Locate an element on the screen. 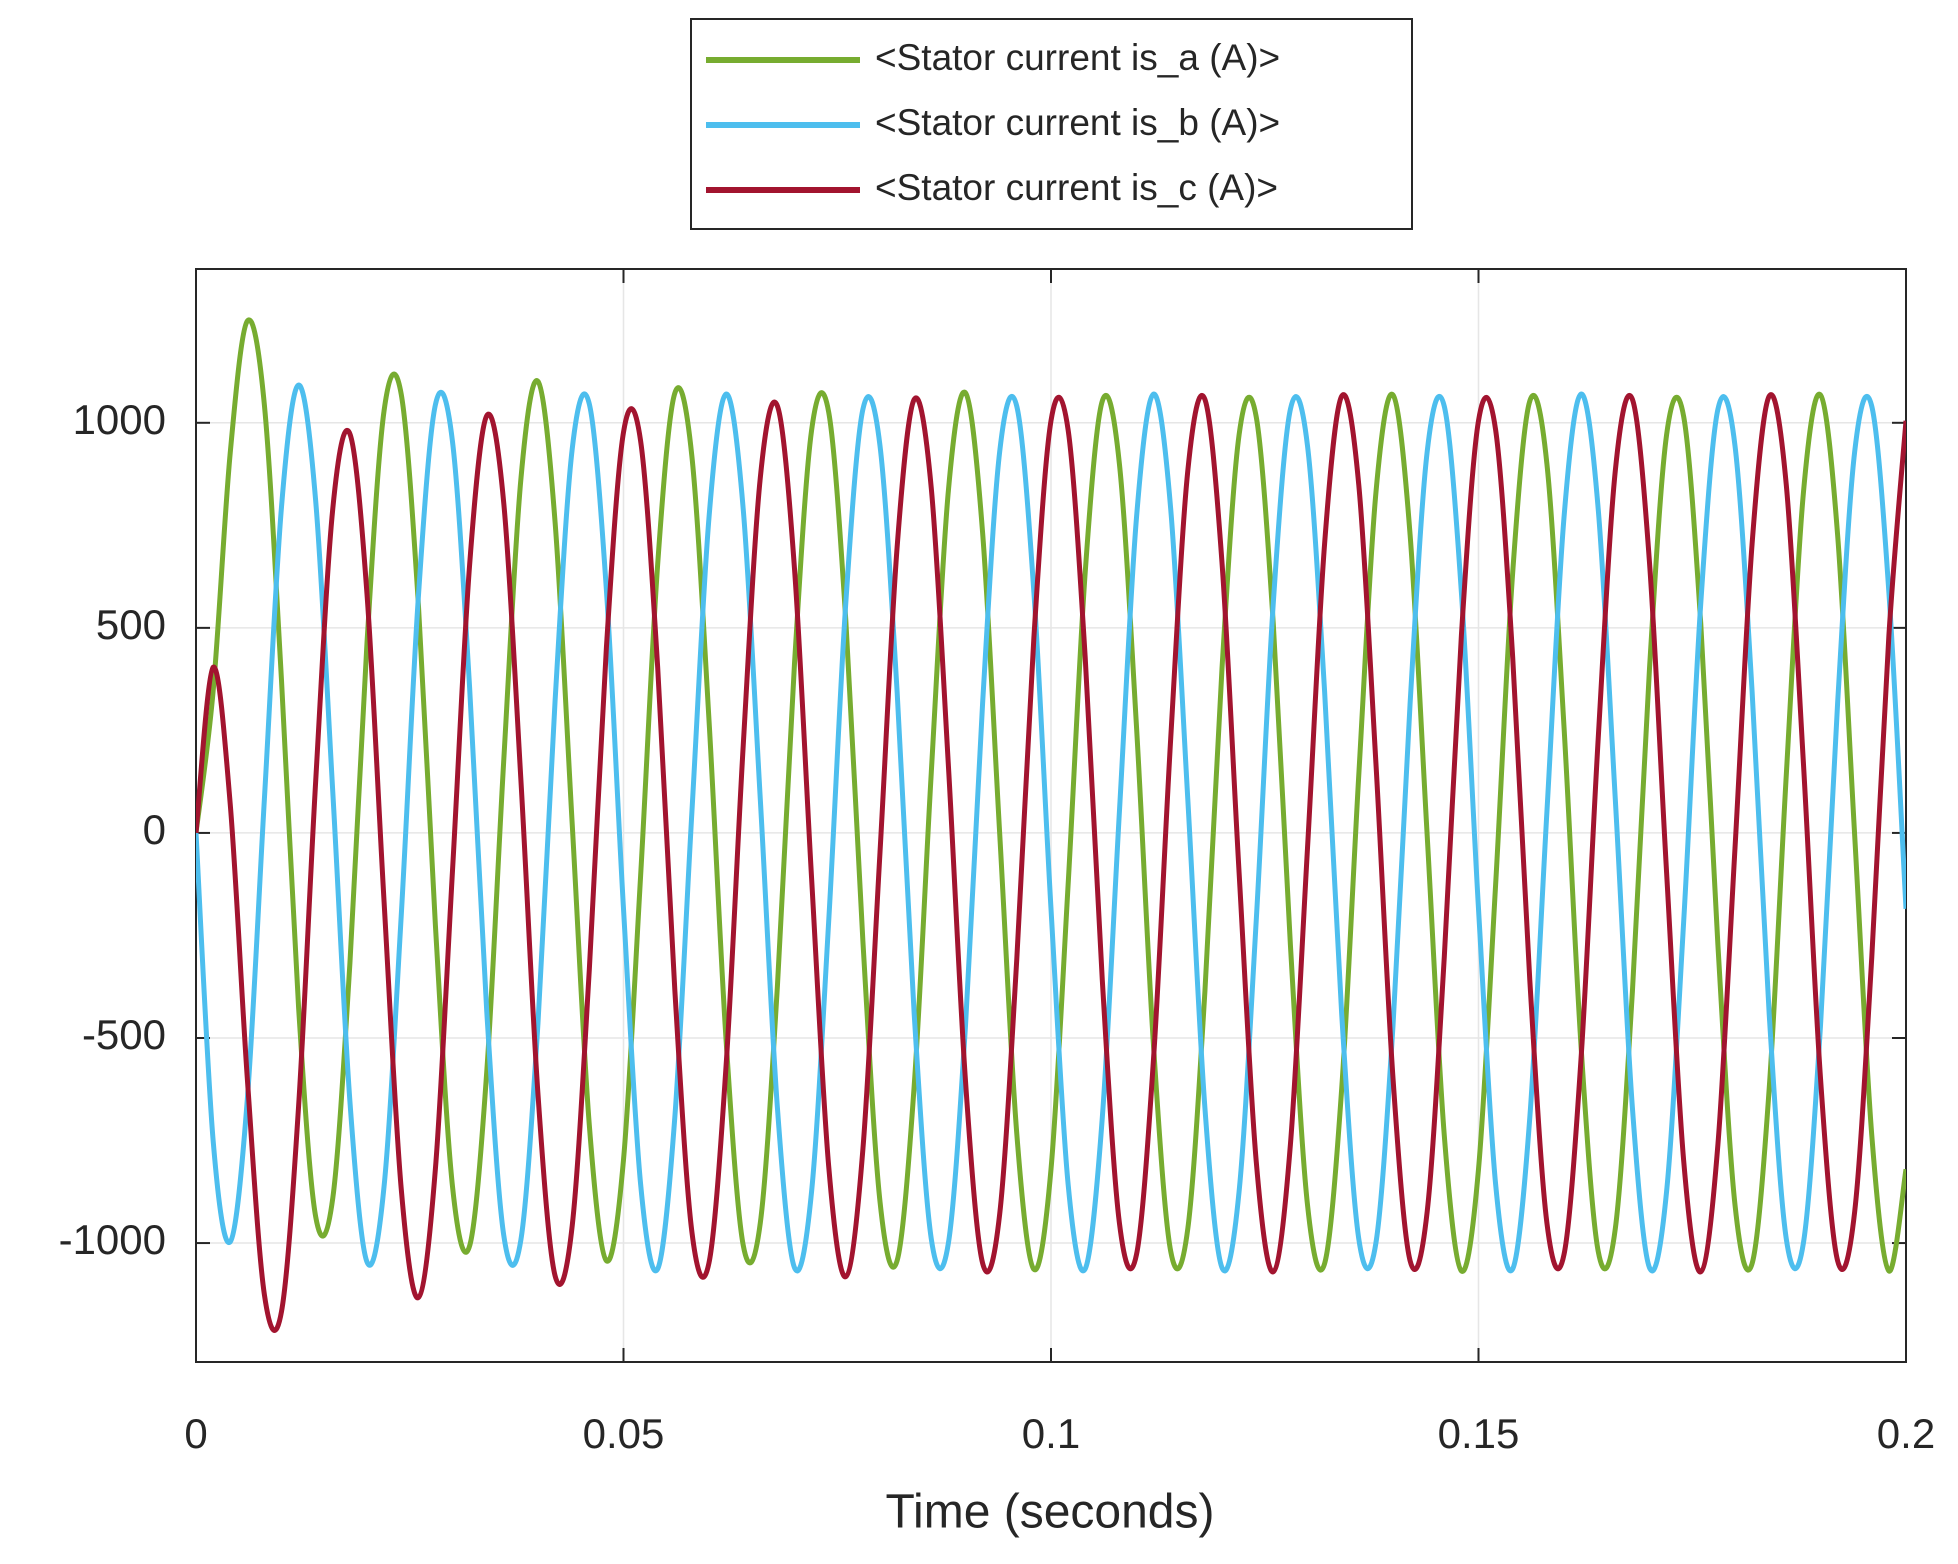 The height and width of the screenshot is (1564, 1958). legend-label: <Stator current is_b (A)> is located at coordinates (1077, 122).